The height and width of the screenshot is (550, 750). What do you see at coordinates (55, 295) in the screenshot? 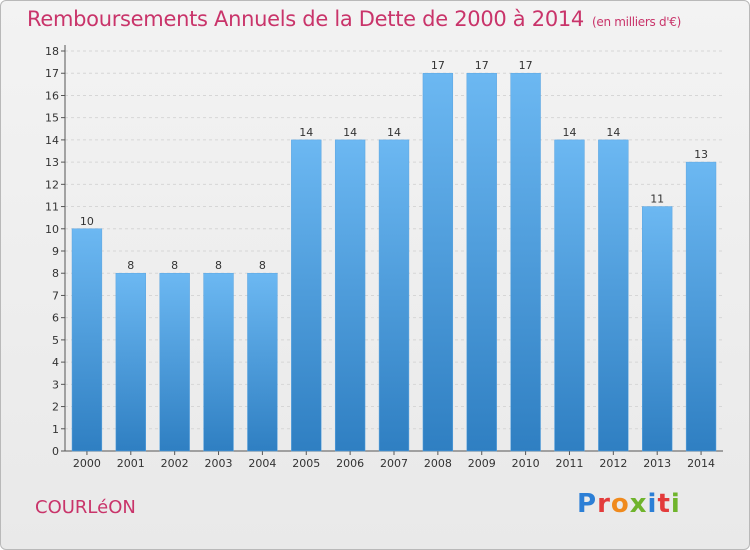
I see `y-tick-label: 7` at bounding box center [55, 295].